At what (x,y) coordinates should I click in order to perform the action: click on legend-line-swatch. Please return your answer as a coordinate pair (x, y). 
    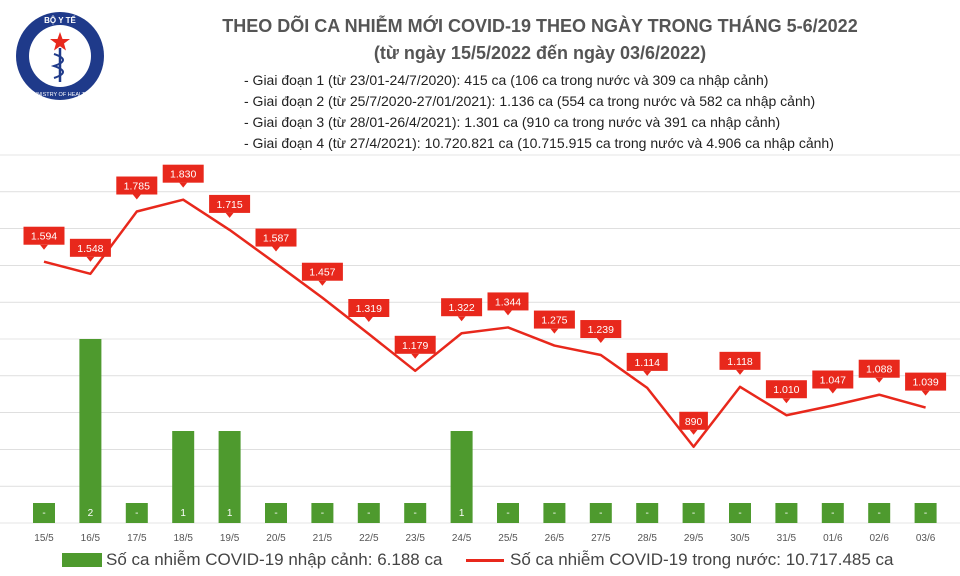
    Looking at the image, I should click on (485, 560).